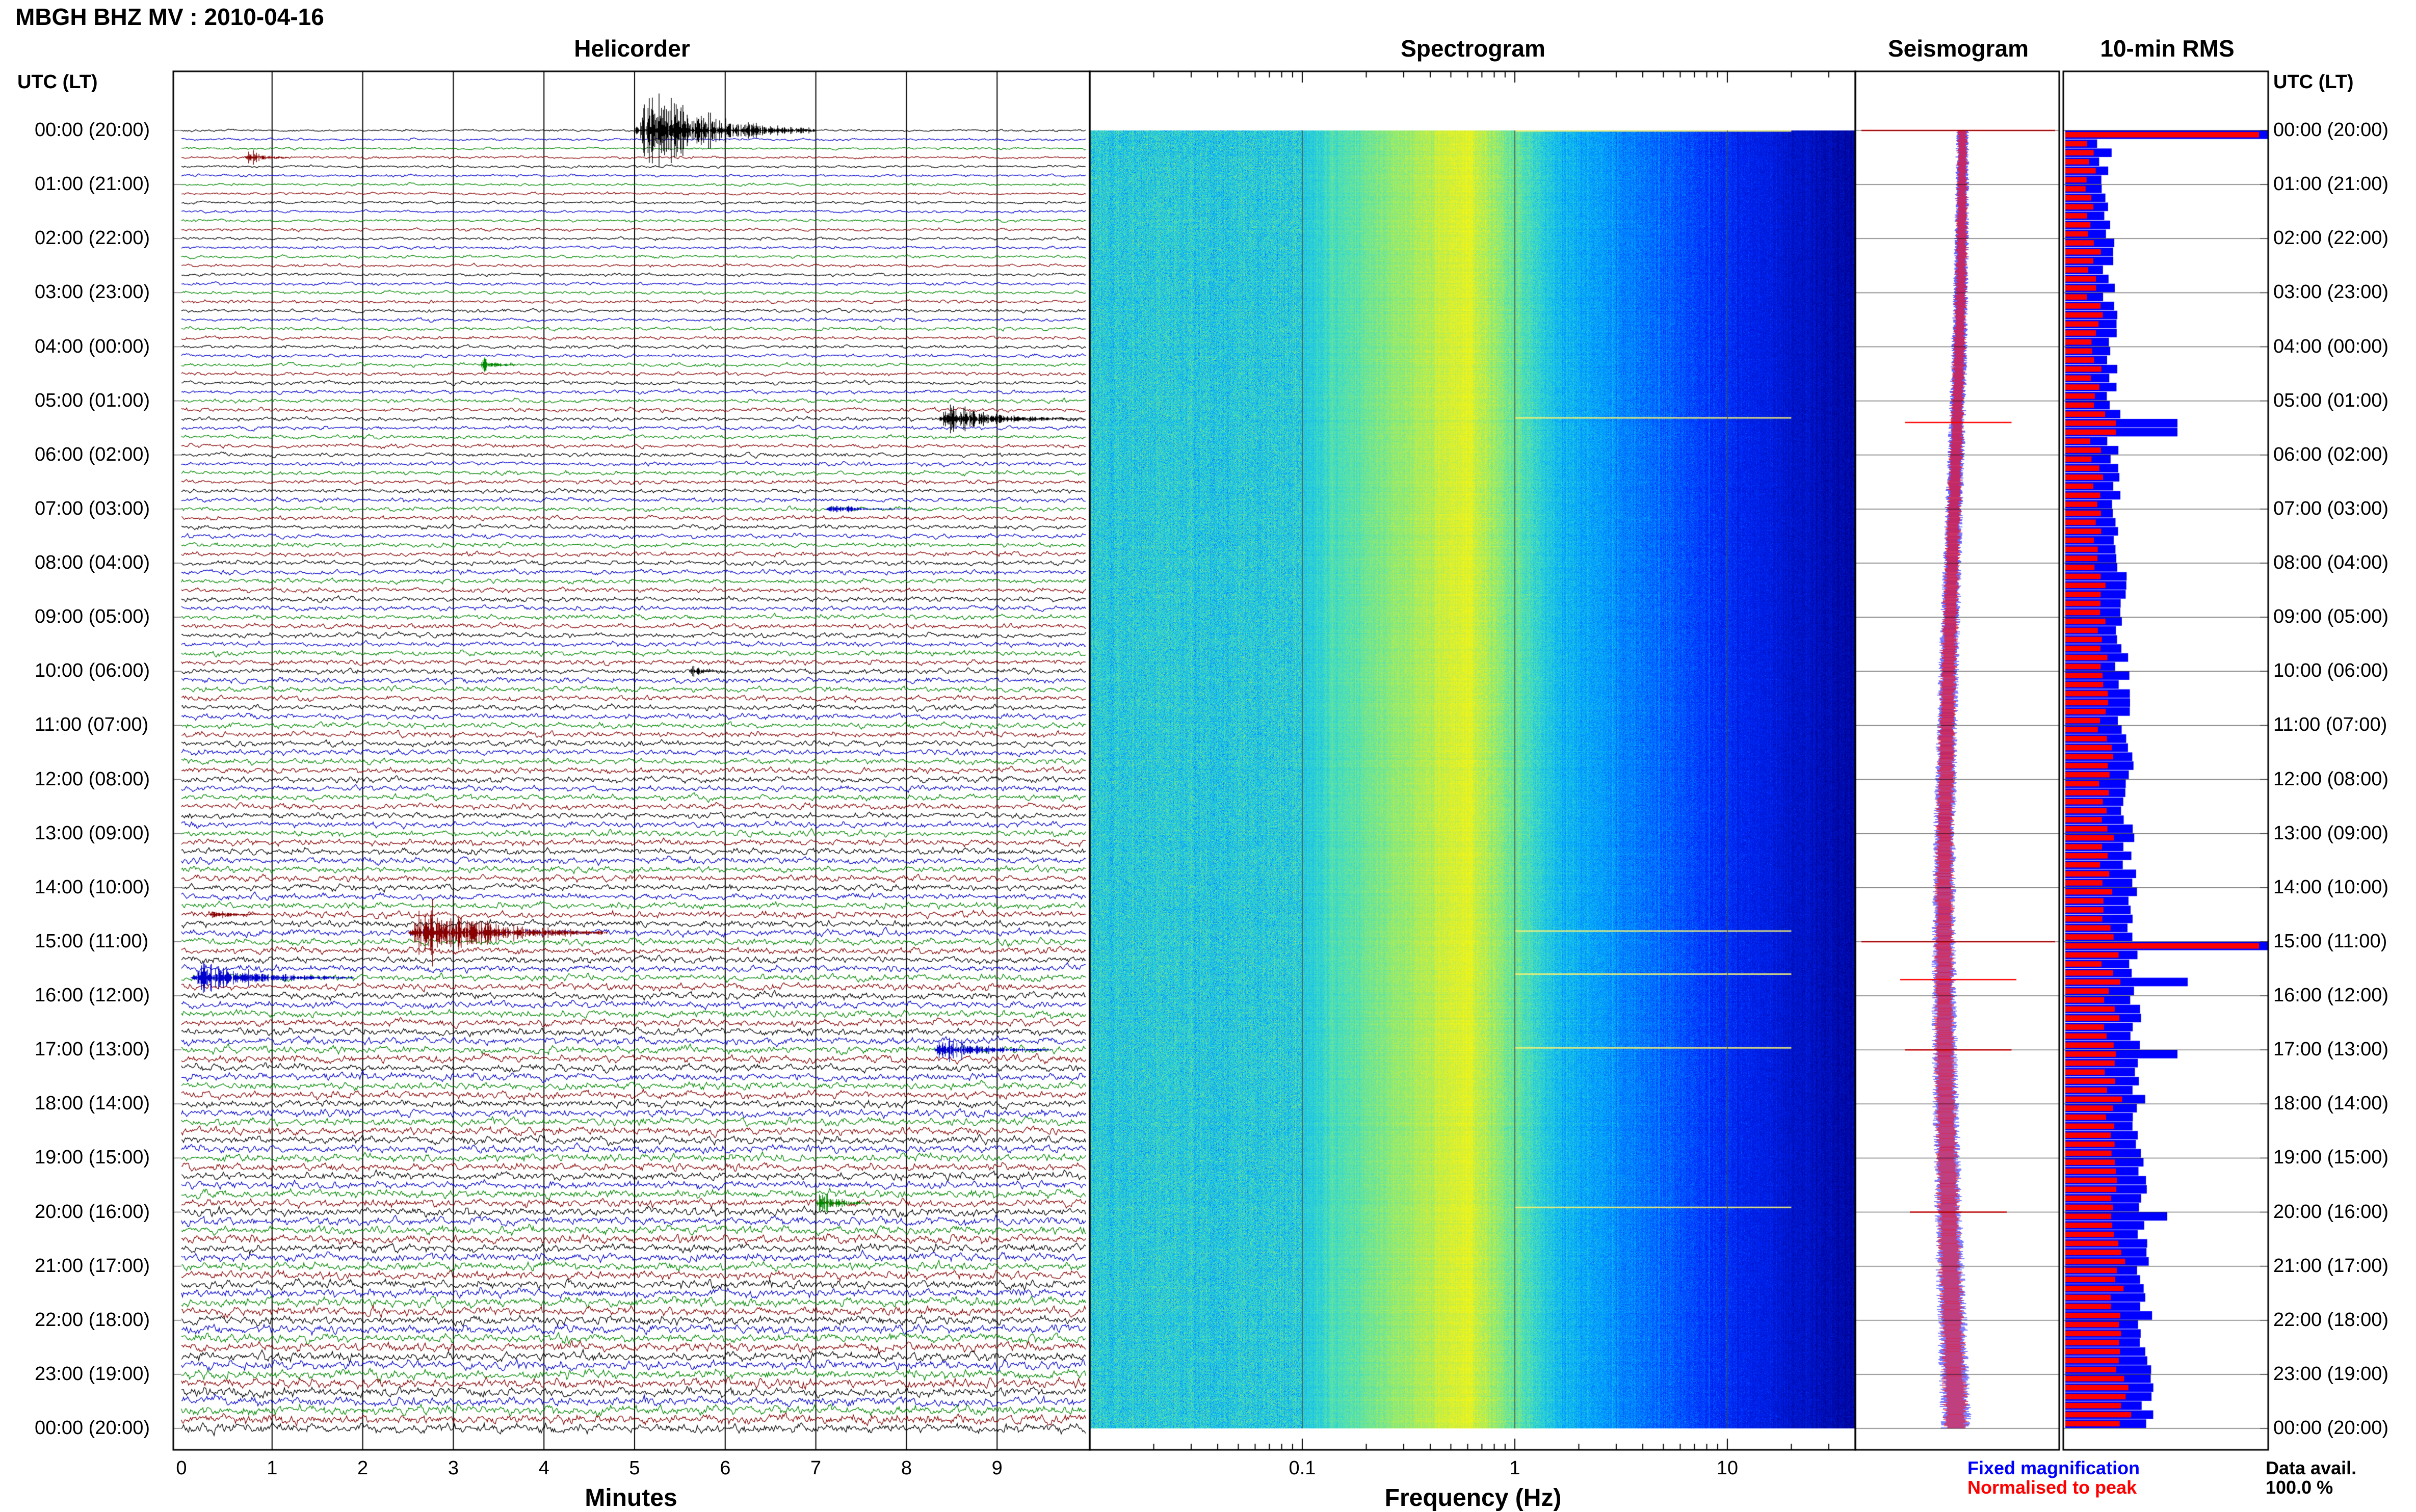 The height and width of the screenshot is (1512, 2416). What do you see at coordinates (2331, 779) in the screenshot?
I see `time-label-right: 12:00 (08:00)` at bounding box center [2331, 779].